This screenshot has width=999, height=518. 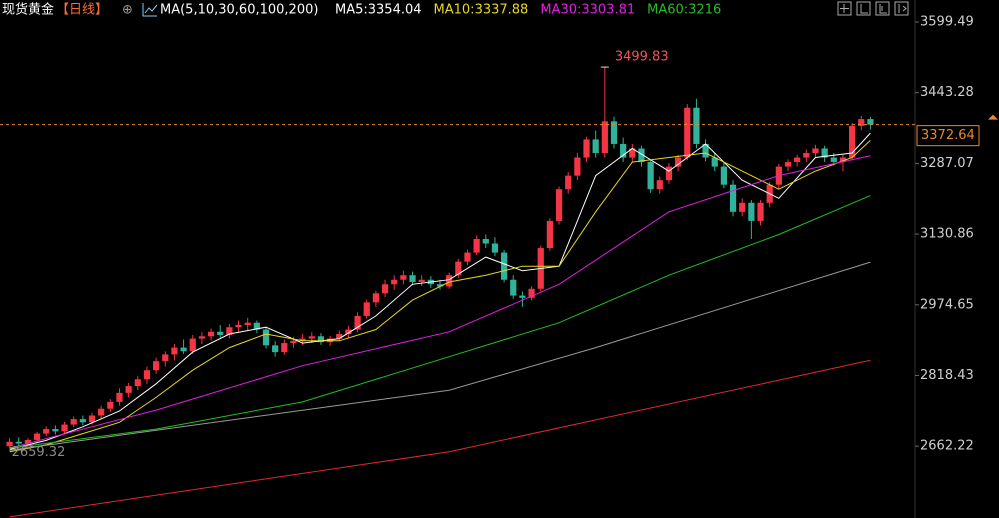 What do you see at coordinates (127, 10) in the screenshot?
I see `add-icon: ⊕` at bounding box center [127, 10].